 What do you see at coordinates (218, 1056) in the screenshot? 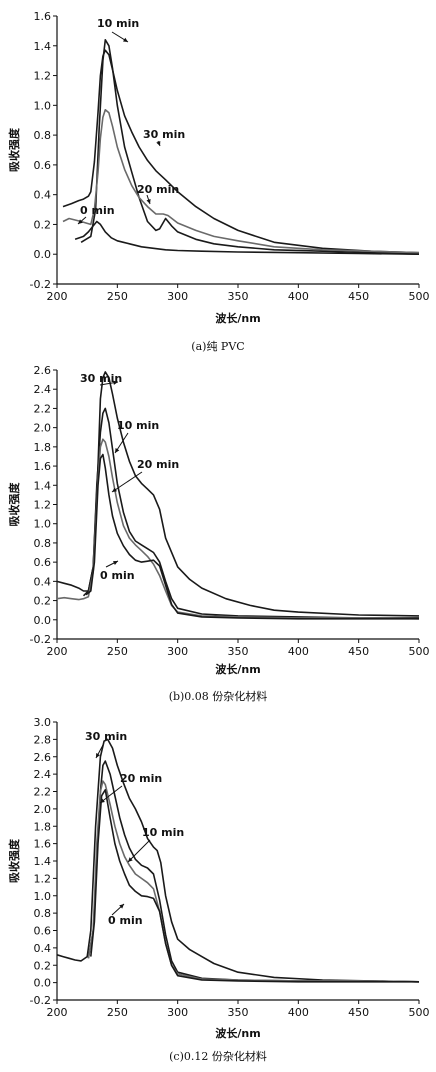
I see `panel-caption: (c)0.12 份杂化材料` at bounding box center [218, 1056].